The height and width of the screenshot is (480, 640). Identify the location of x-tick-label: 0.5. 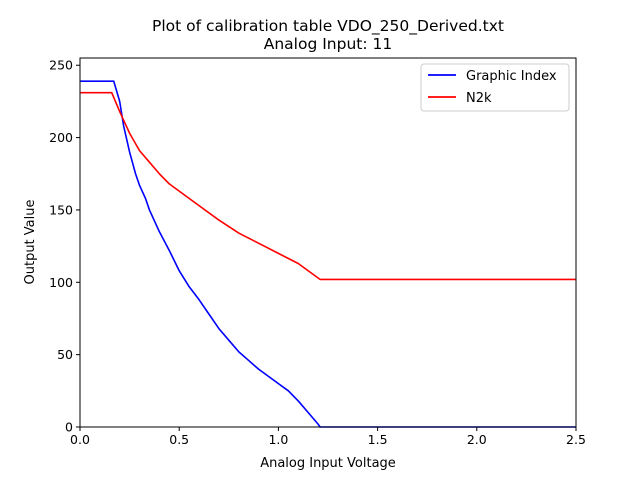
(179, 439).